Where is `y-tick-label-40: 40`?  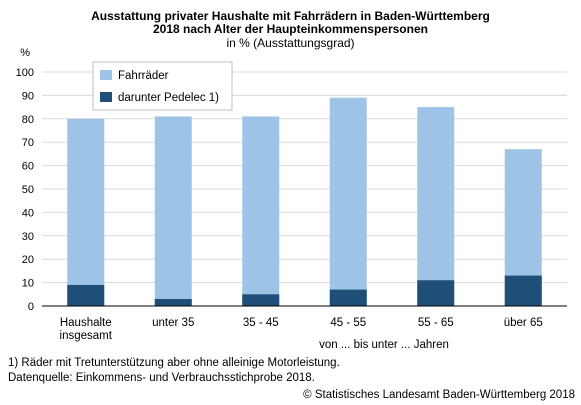 y-tick-label-40: 40 is located at coordinates (28, 213).